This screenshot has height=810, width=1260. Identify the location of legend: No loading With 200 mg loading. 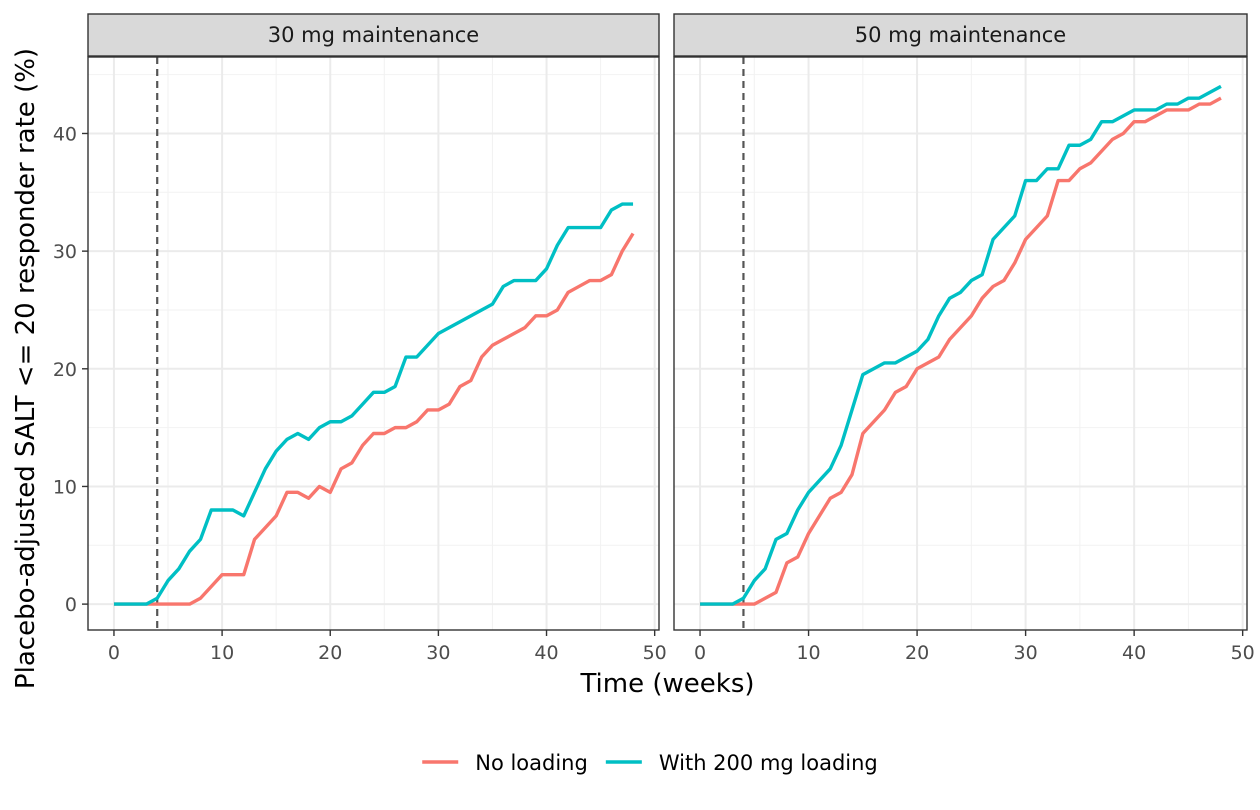
(650, 763).